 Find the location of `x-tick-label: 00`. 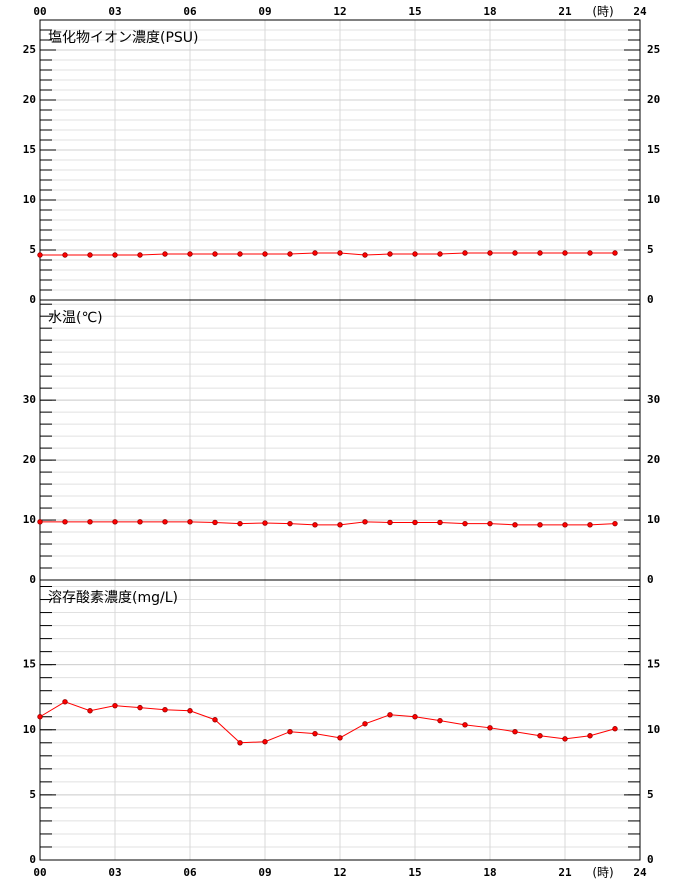

x-tick-label: 00 is located at coordinates (39, 11).